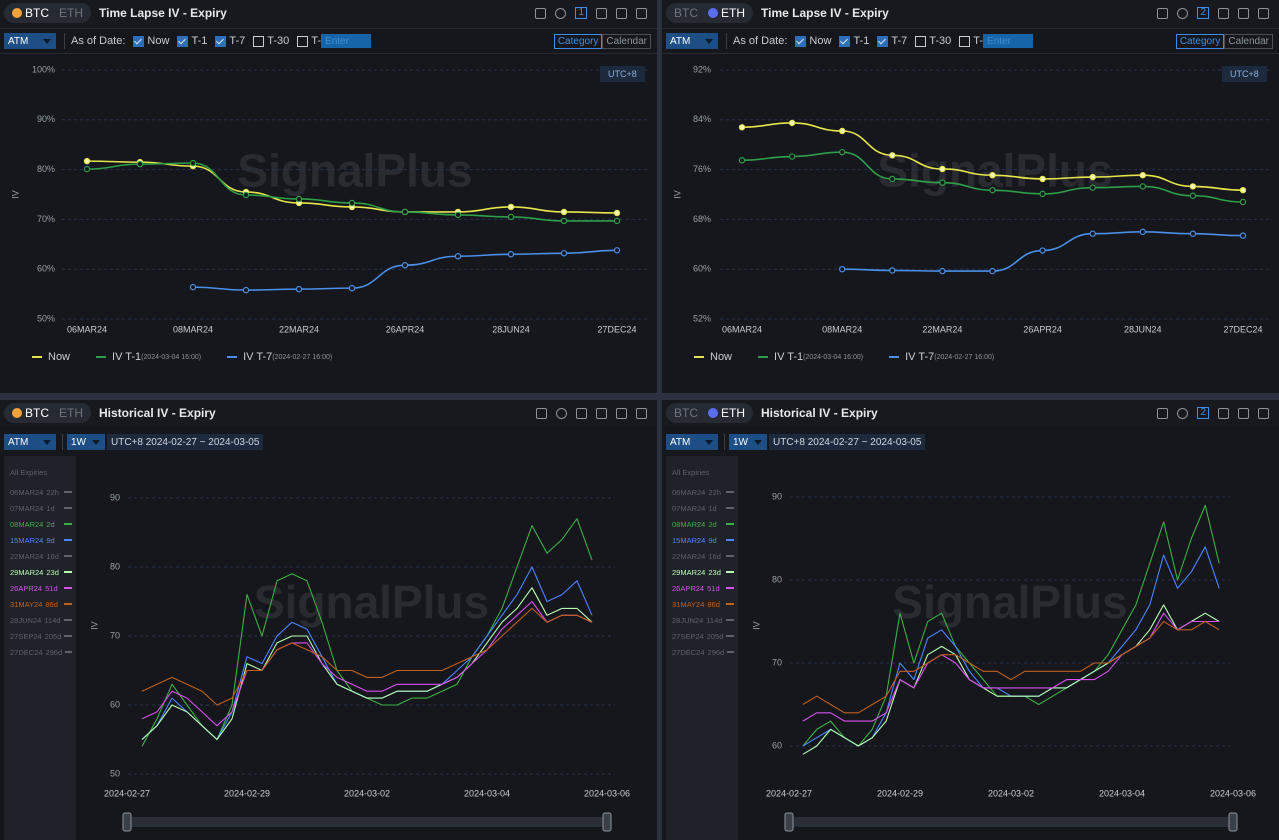  I want to click on y-tick-label: 50%, so click(46, 318).